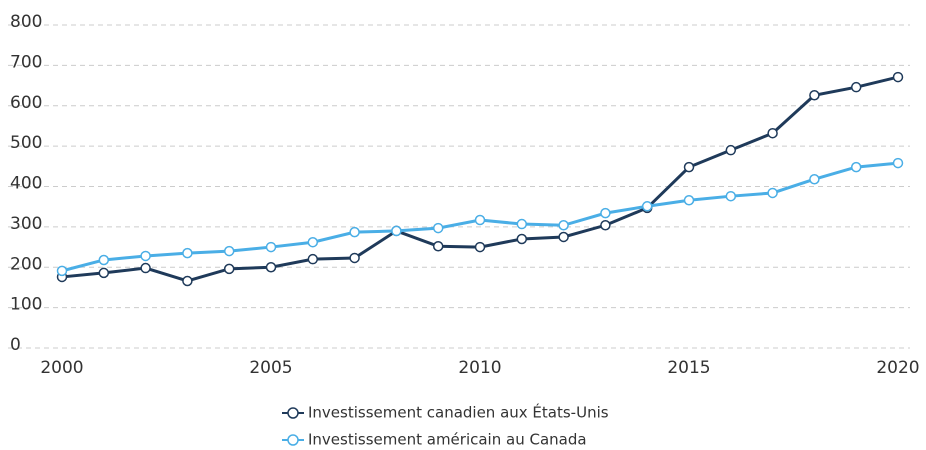 This screenshot has height=450, width=926. Describe the element at coordinates (447, 440) in the screenshot. I see `legend-label: Investissement américain au Canada` at that location.